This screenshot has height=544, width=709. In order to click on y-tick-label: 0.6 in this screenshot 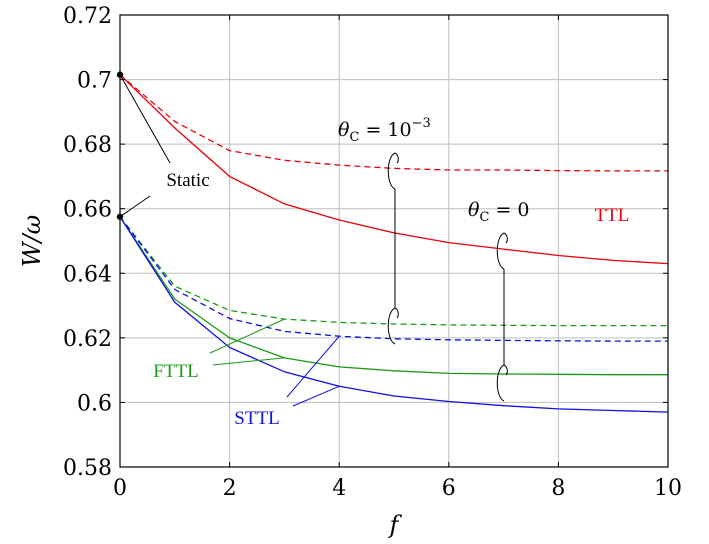, I will do `click(94, 403)`.